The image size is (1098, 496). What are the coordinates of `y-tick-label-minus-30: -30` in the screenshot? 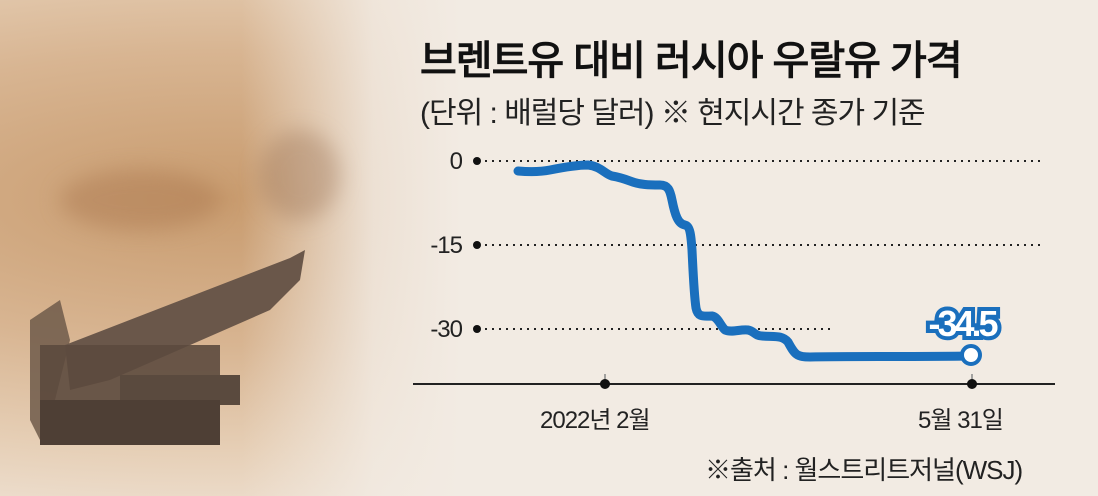 It's located at (446, 329).